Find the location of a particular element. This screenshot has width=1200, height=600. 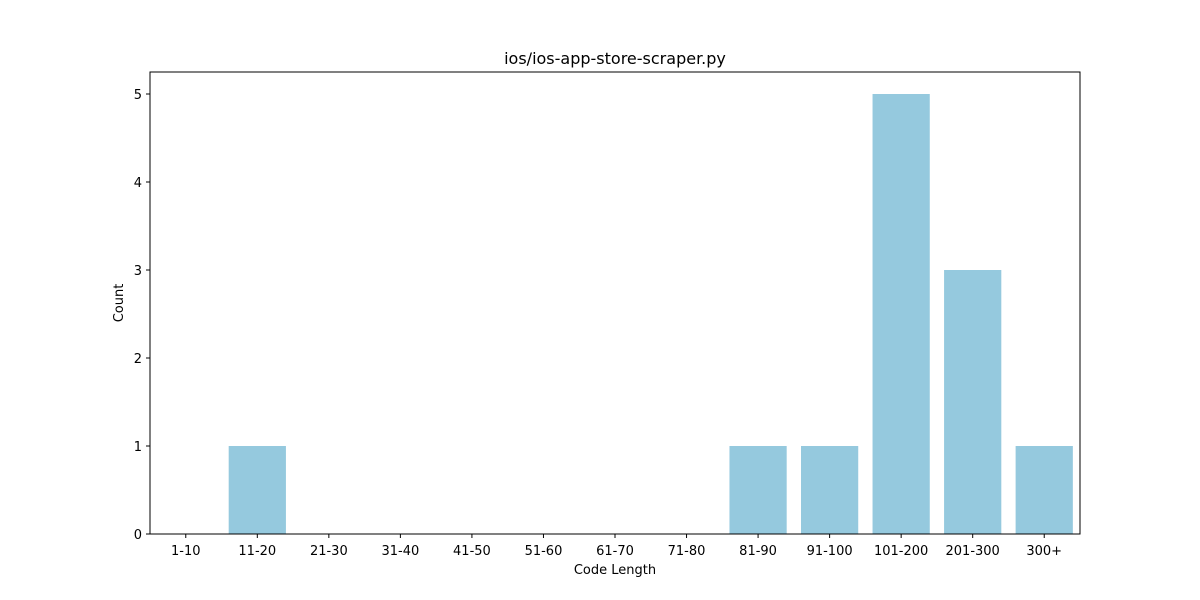

x-tick-label: 31-40 is located at coordinates (400, 551).